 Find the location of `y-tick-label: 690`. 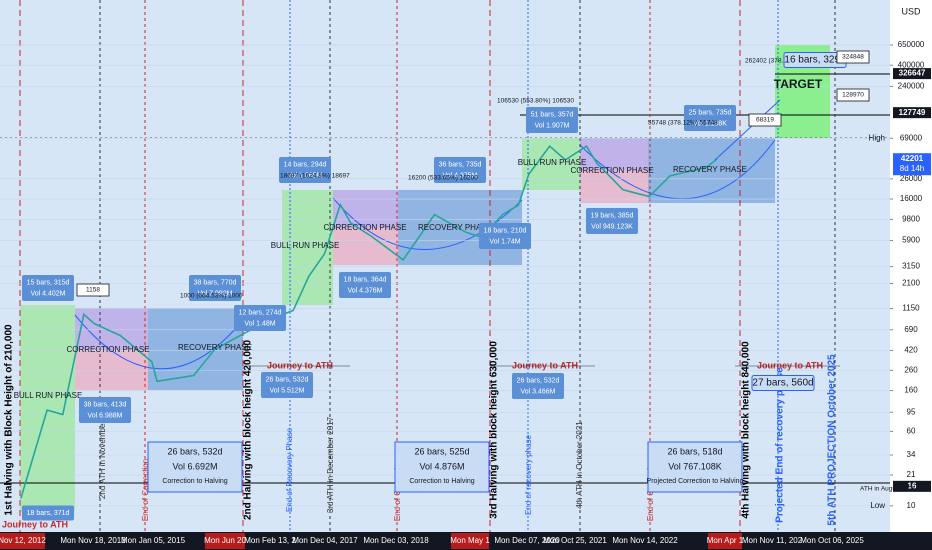

y-tick-label: 690 is located at coordinates (911, 329).